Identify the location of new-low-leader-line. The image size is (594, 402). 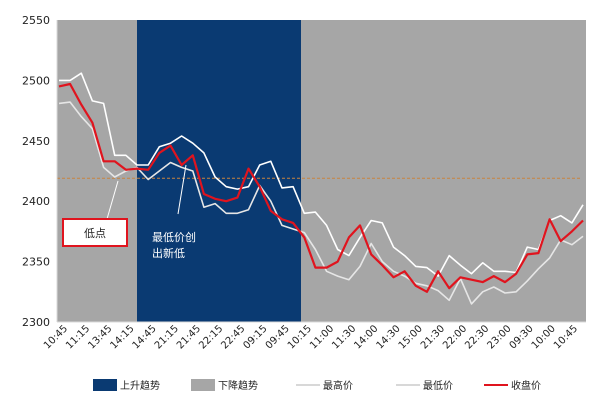
(182, 189).